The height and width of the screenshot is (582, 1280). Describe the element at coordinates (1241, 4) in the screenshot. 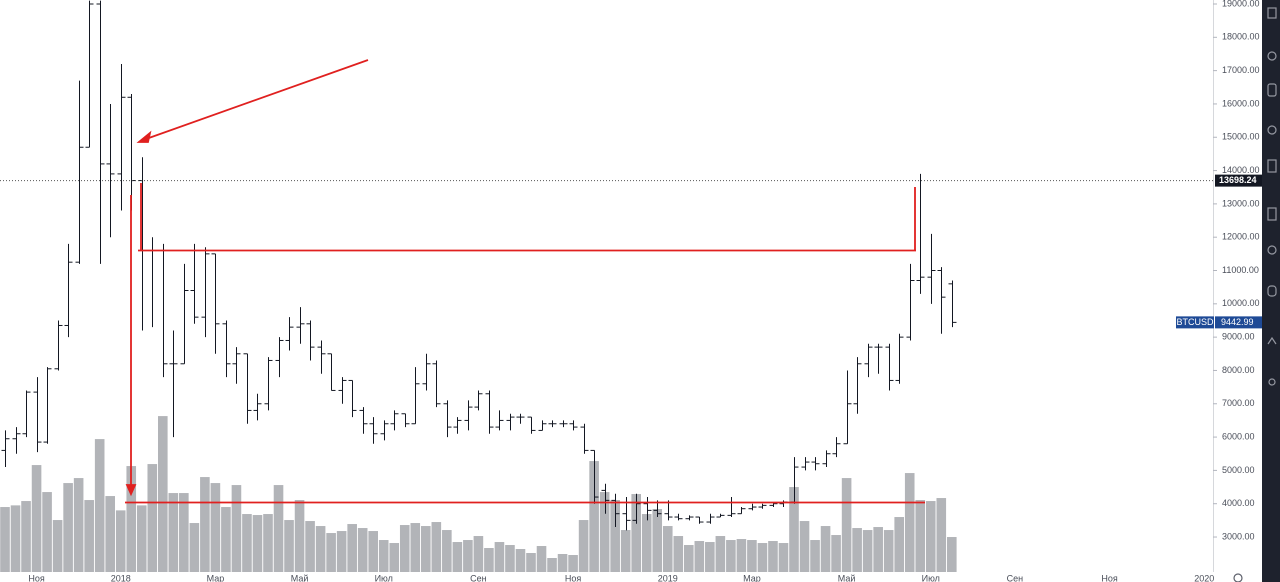

I see `y-tick-label: 19000.00` at that location.